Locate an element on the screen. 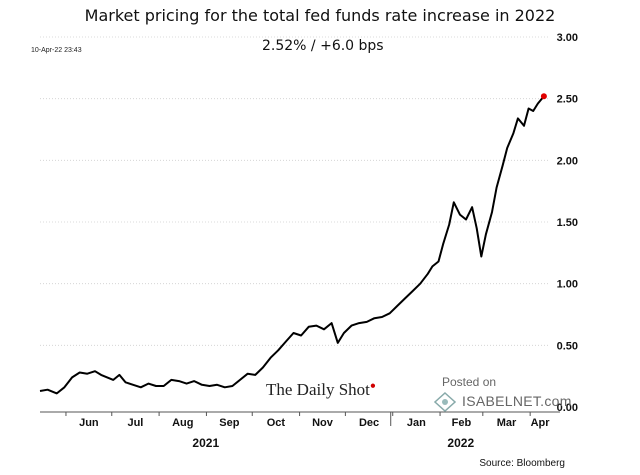 The height and width of the screenshot is (475, 640). y-tick-label: 0.00 is located at coordinates (567, 408).